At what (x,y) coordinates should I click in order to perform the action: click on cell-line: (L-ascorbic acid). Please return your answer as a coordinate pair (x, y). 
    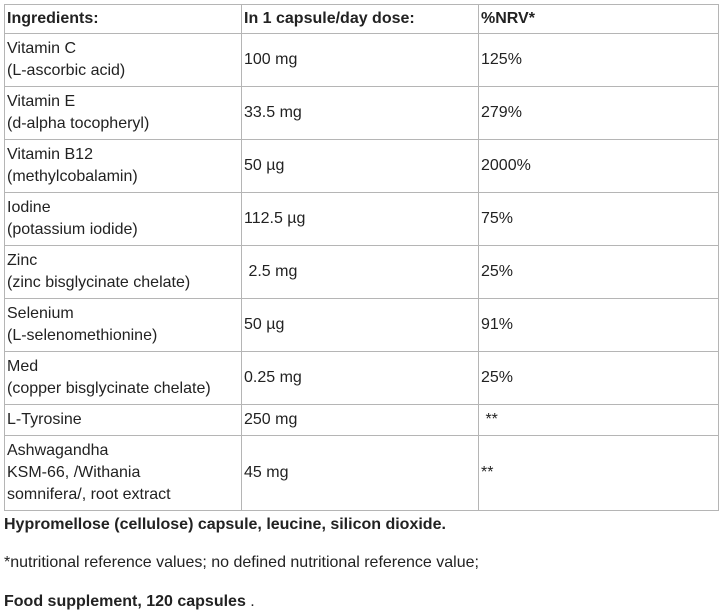
    Looking at the image, I should click on (66, 70).